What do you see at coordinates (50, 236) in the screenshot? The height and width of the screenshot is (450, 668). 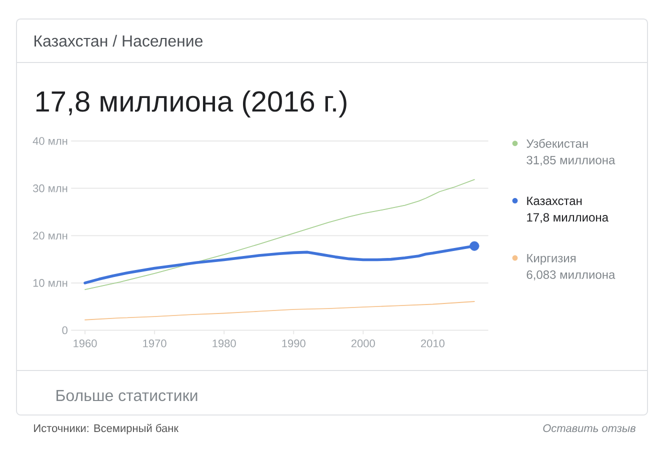 I see `y-tick-label: 20 млн` at bounding box center [50, 236].